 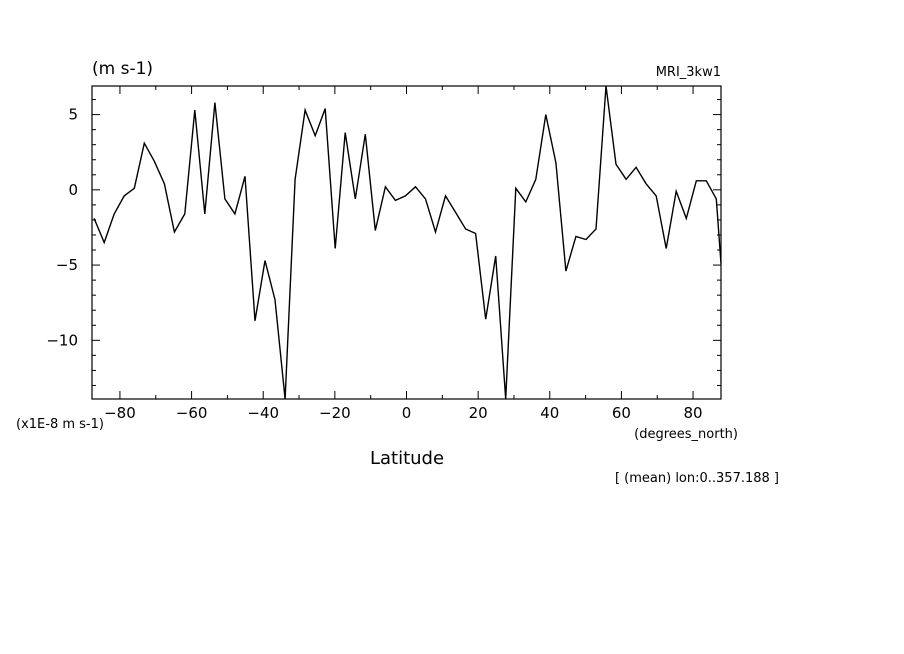 I want to click on x-tick-label: 40, so click(x=549, y=413).